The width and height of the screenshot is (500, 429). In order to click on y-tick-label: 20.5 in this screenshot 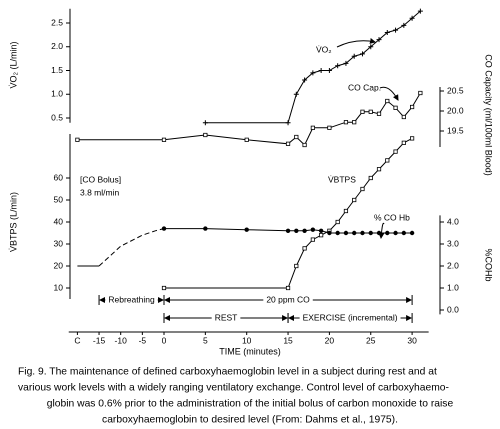, I will do `click(455, 90)`.